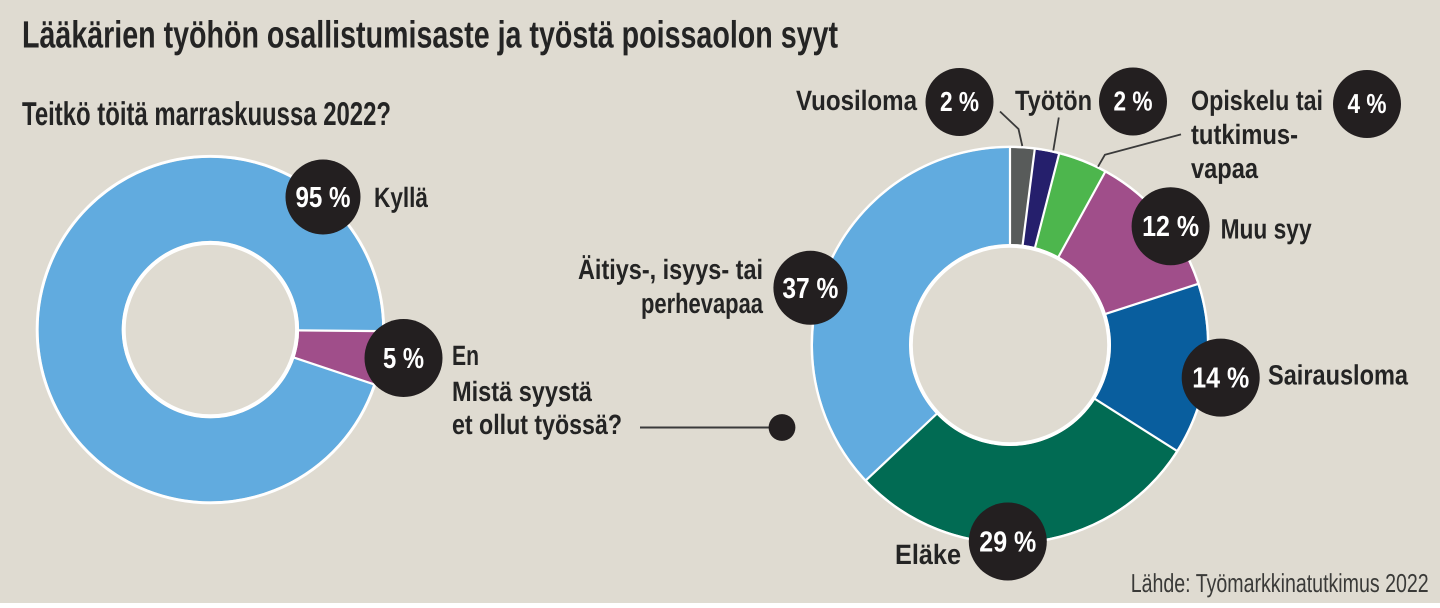 The image size is (1440, 608). What do you see at coordinates (1338, 375) in the screenshot?
I see `svg-text: Sairausloma` at bounding box center [1338, 375].